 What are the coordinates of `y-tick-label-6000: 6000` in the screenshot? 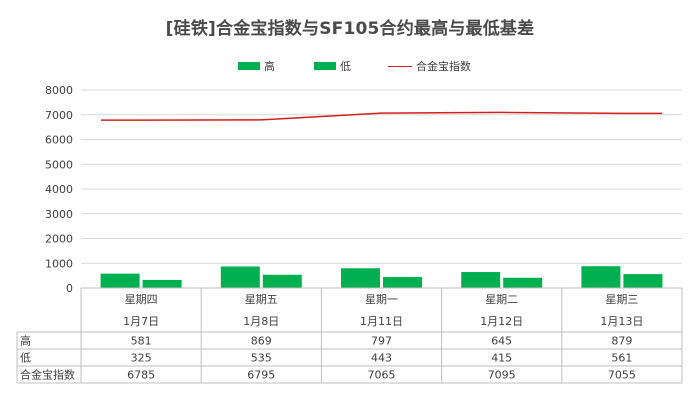 It's located at (59, 140).